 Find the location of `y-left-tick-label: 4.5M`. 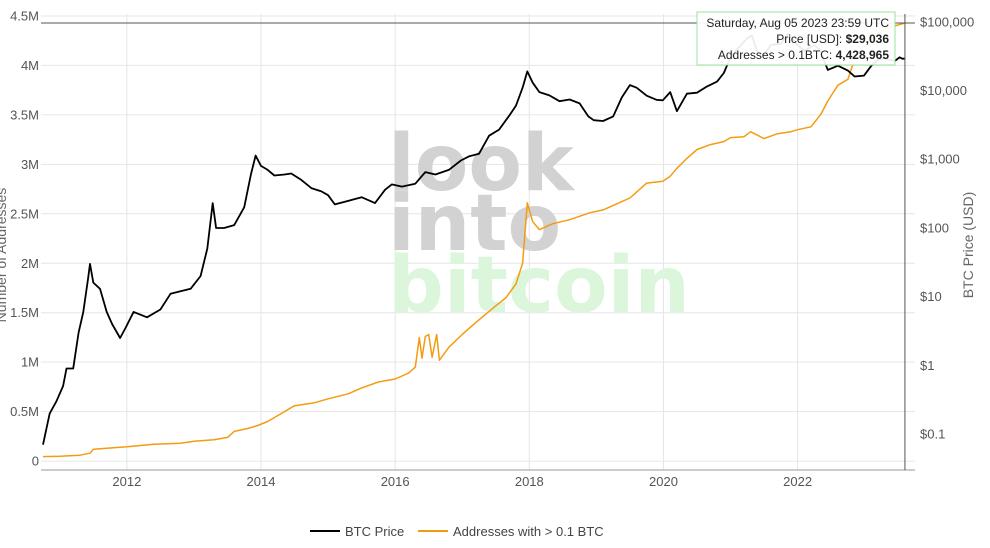

y-left-tick-label: 4.5M is located at coordinates (24, 15).